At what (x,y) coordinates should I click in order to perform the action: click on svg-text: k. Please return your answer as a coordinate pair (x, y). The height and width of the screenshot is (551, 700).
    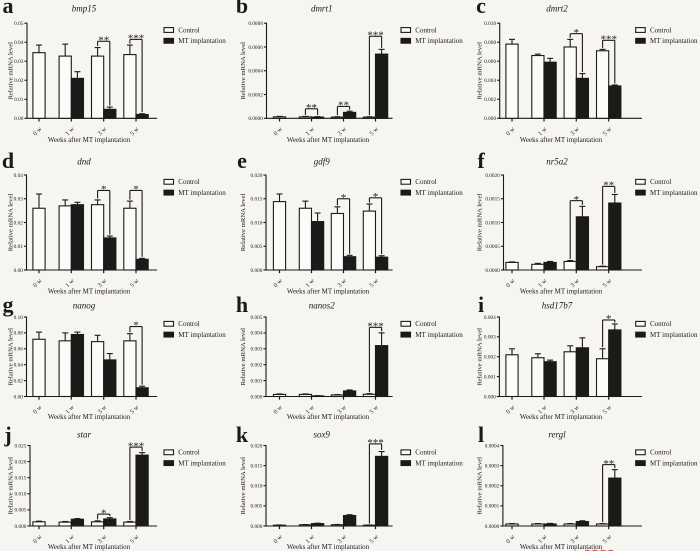
    Looking at the image, I should click on (242, 434).